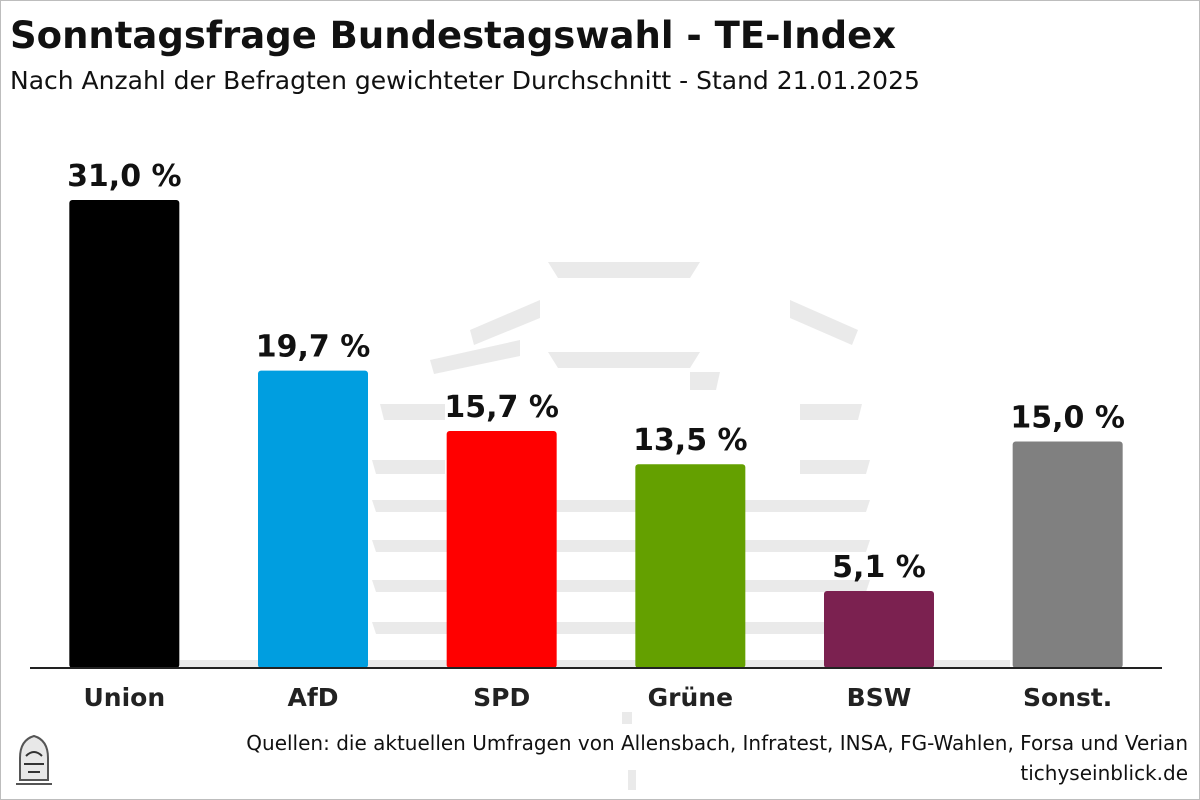 Image resolution: width=1200 pixels, height=800 pixels. What do you see at coordinates (1067, 418) in the screenshot?
I see `value-label-5: 15,0 %` at bounding box center [1067, 418].